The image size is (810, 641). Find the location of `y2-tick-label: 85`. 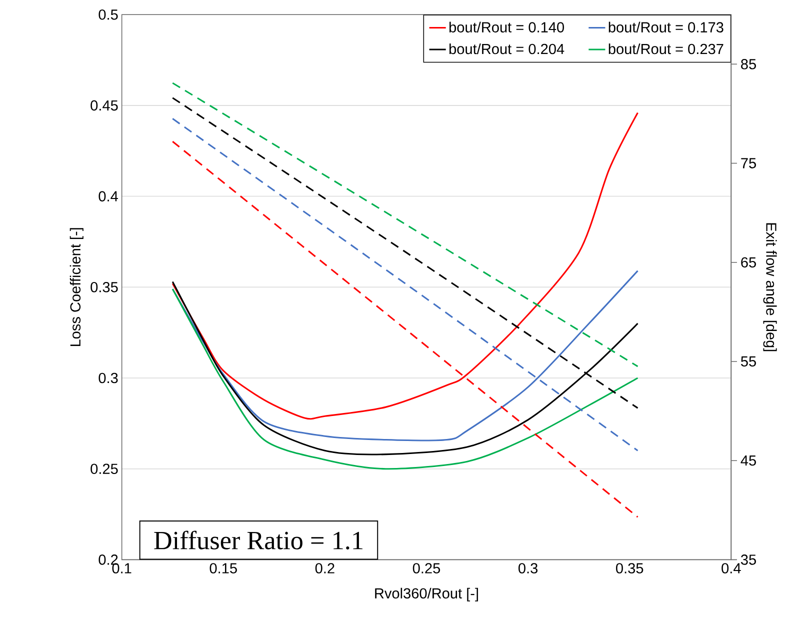

y2-tick-label: 85 is located at coordinates (748, 64).